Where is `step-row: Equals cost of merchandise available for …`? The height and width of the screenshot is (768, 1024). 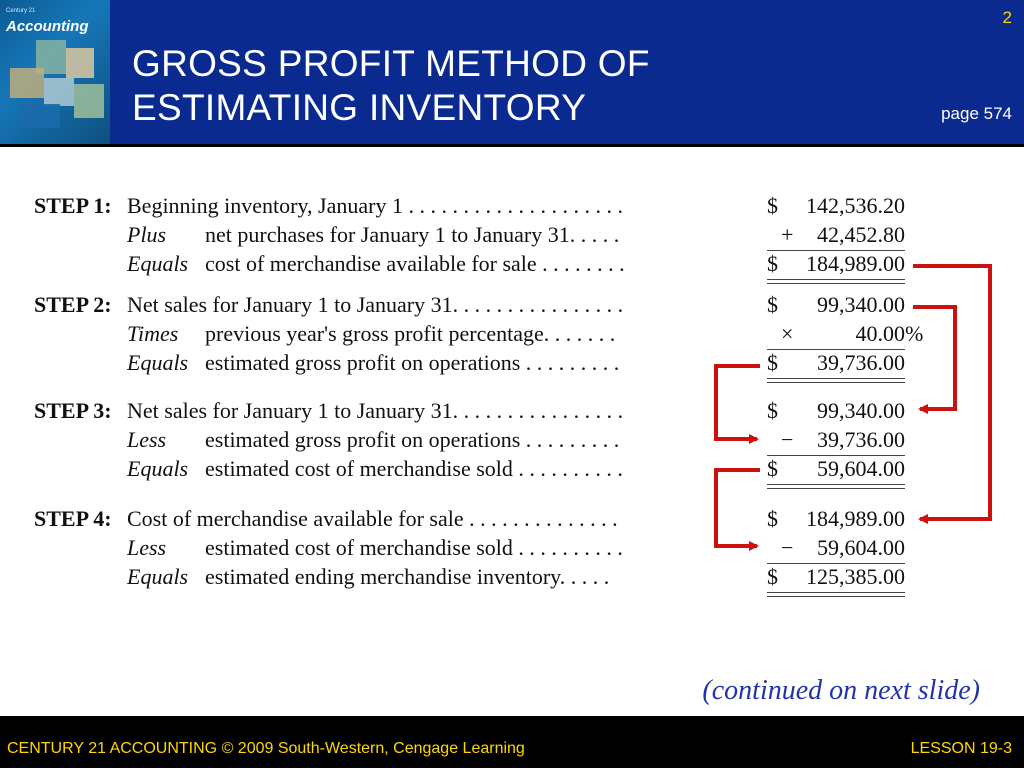
step-row: Equals cost of merchandise available for … is located at coordinates (512, 265).